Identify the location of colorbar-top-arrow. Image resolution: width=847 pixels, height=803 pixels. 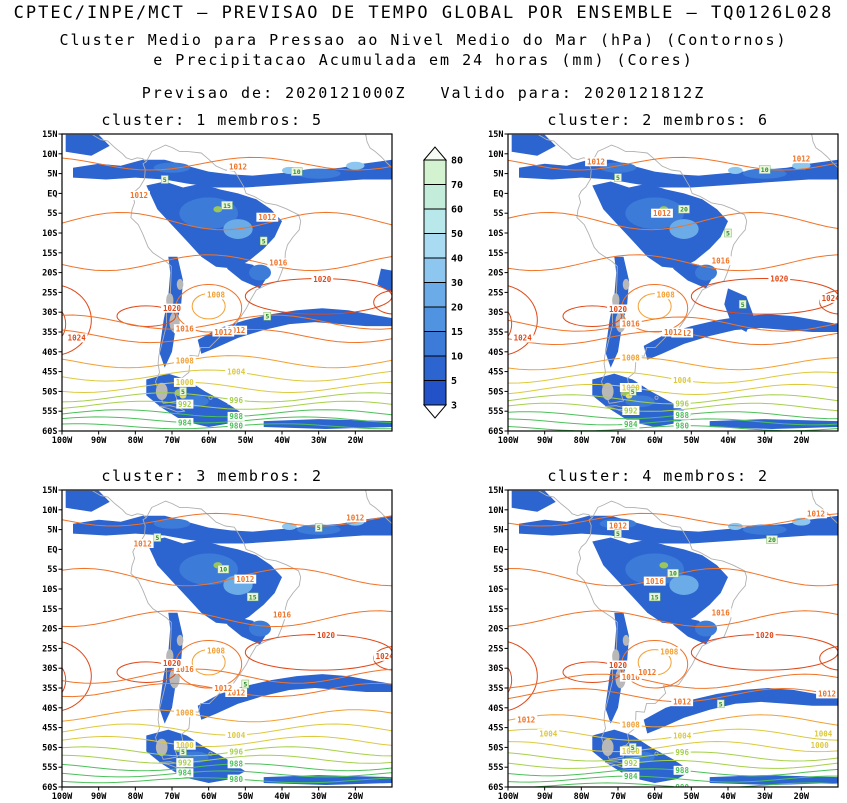
(435, 153).